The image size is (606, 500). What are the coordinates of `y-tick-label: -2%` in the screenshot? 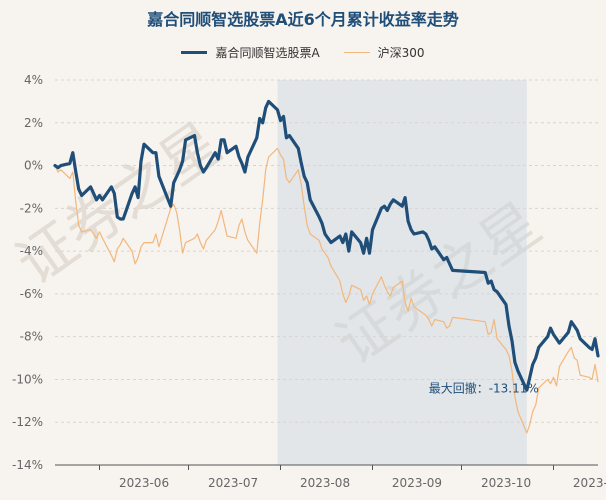 It's located at (31, 208).